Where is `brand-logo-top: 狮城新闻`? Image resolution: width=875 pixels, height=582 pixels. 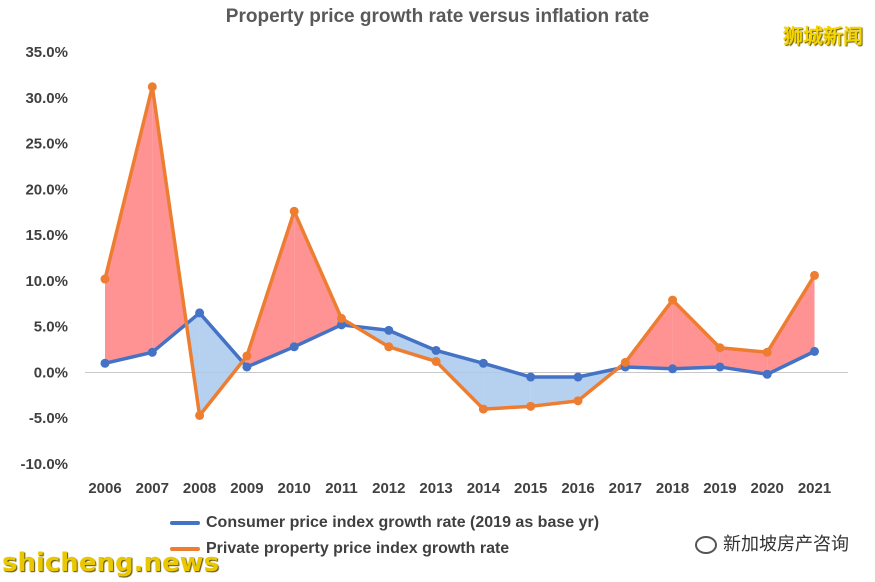 brand-logo-top: 狮城新闻 is located at coordinates (823, 36).